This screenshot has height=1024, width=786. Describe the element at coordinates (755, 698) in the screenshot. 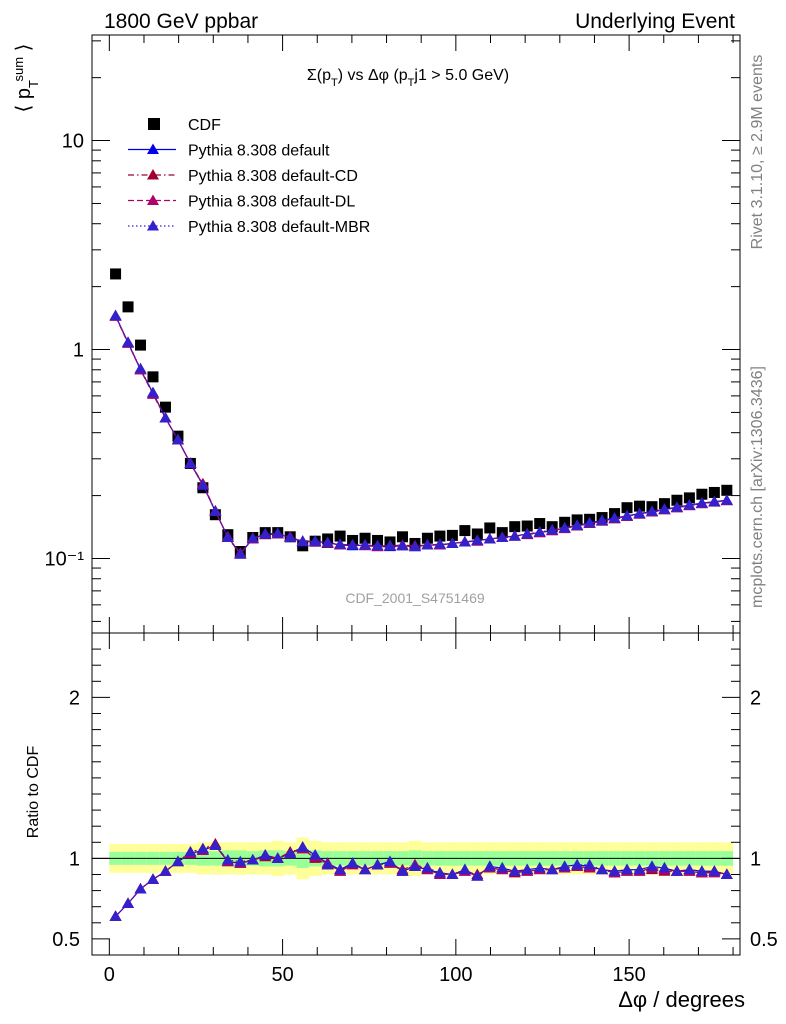

I see `ratio-tick-label-right: 2` at that location.